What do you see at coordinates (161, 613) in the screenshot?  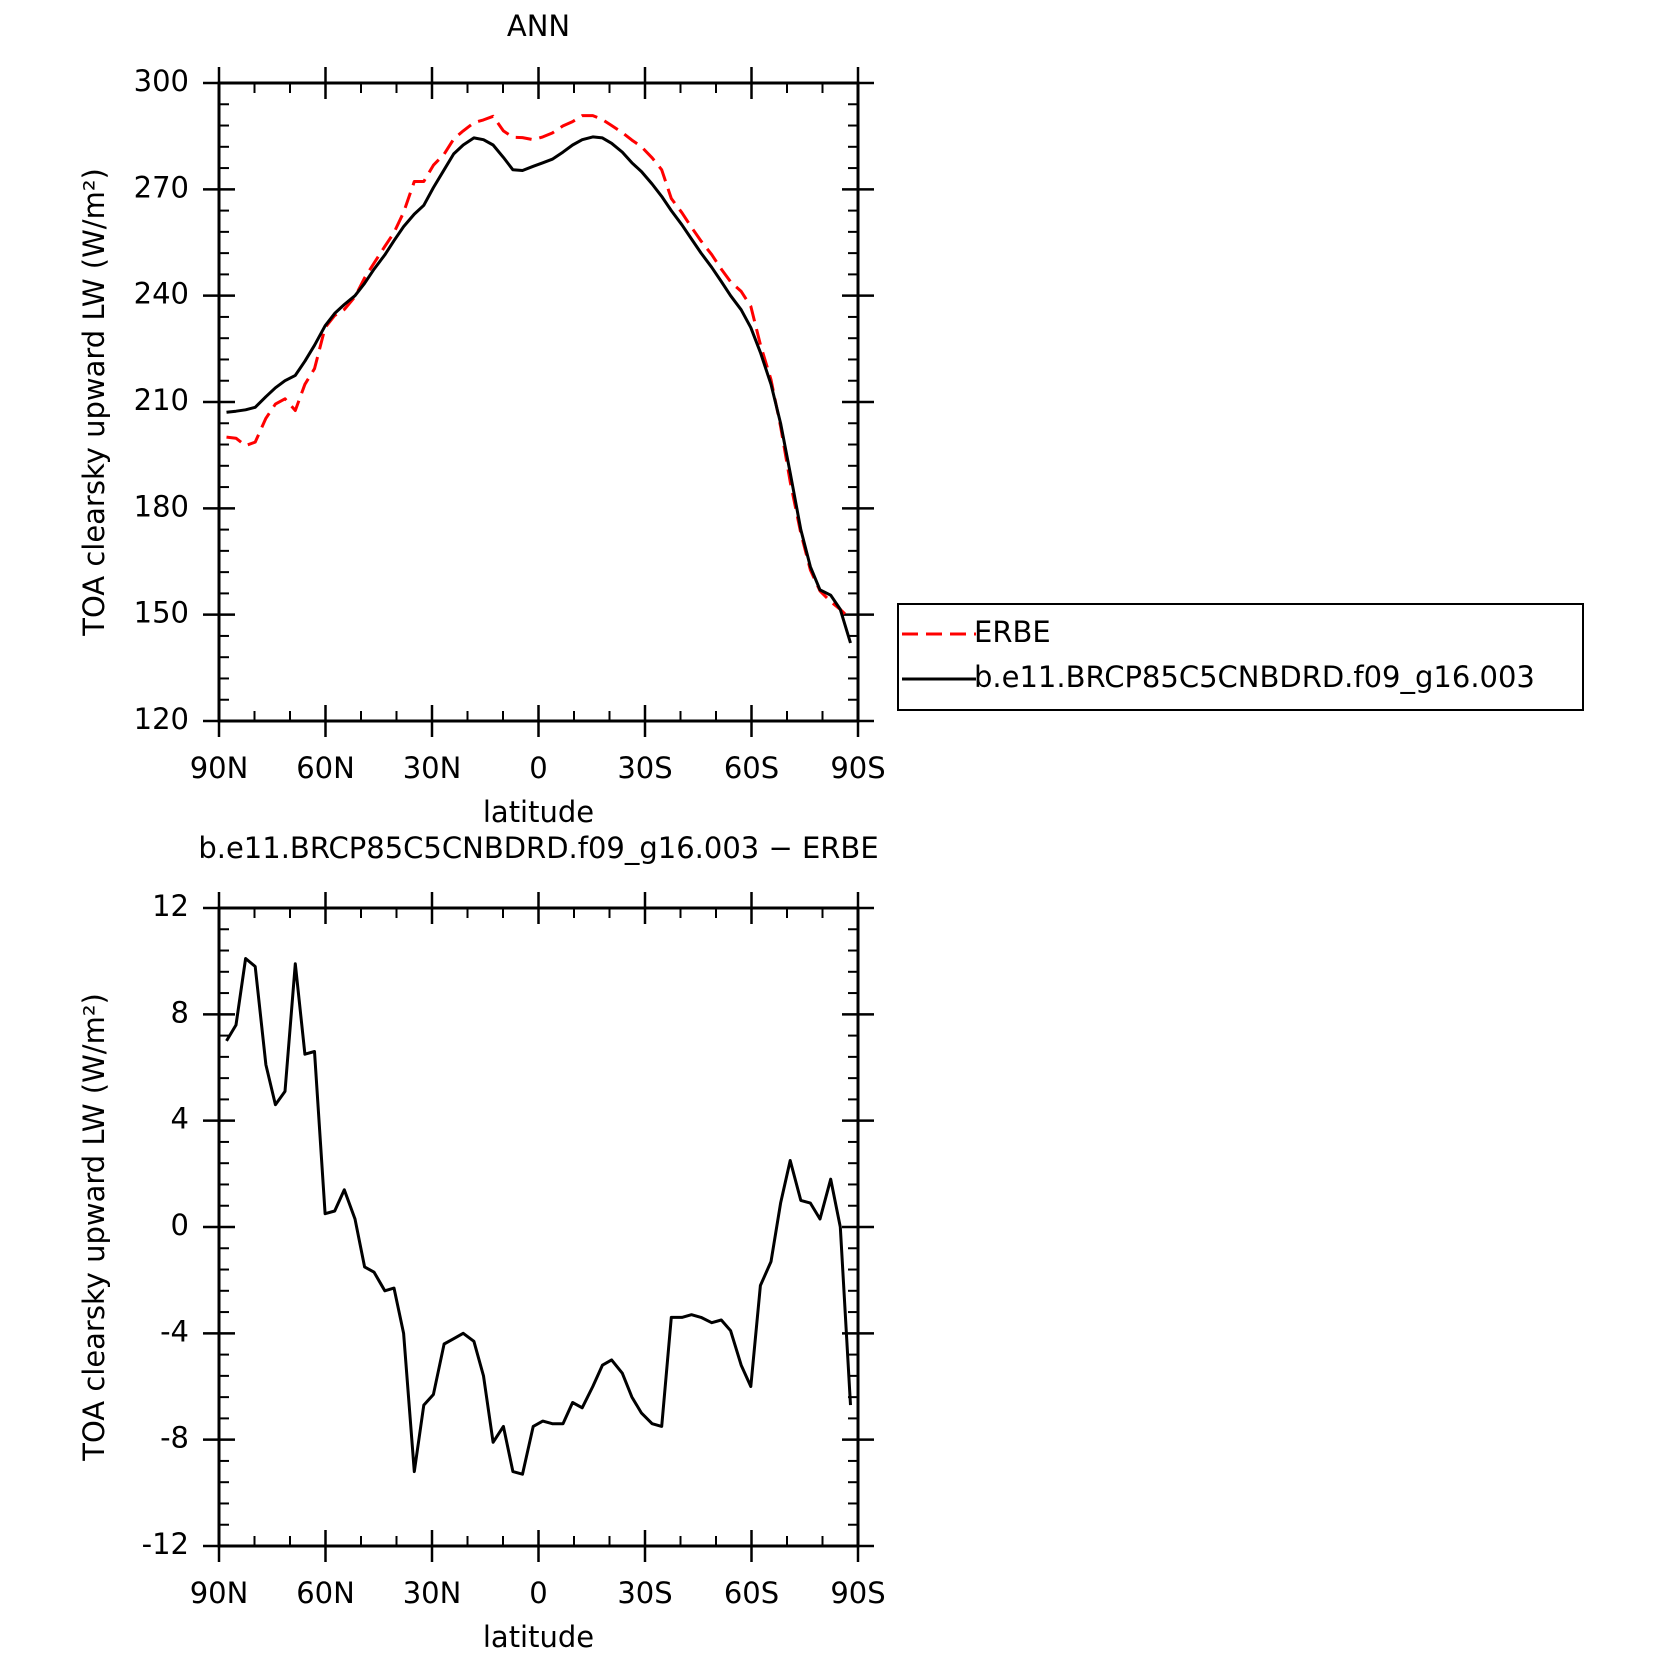 I see `y-tick-label: 150` at bounding box center [161, 613].